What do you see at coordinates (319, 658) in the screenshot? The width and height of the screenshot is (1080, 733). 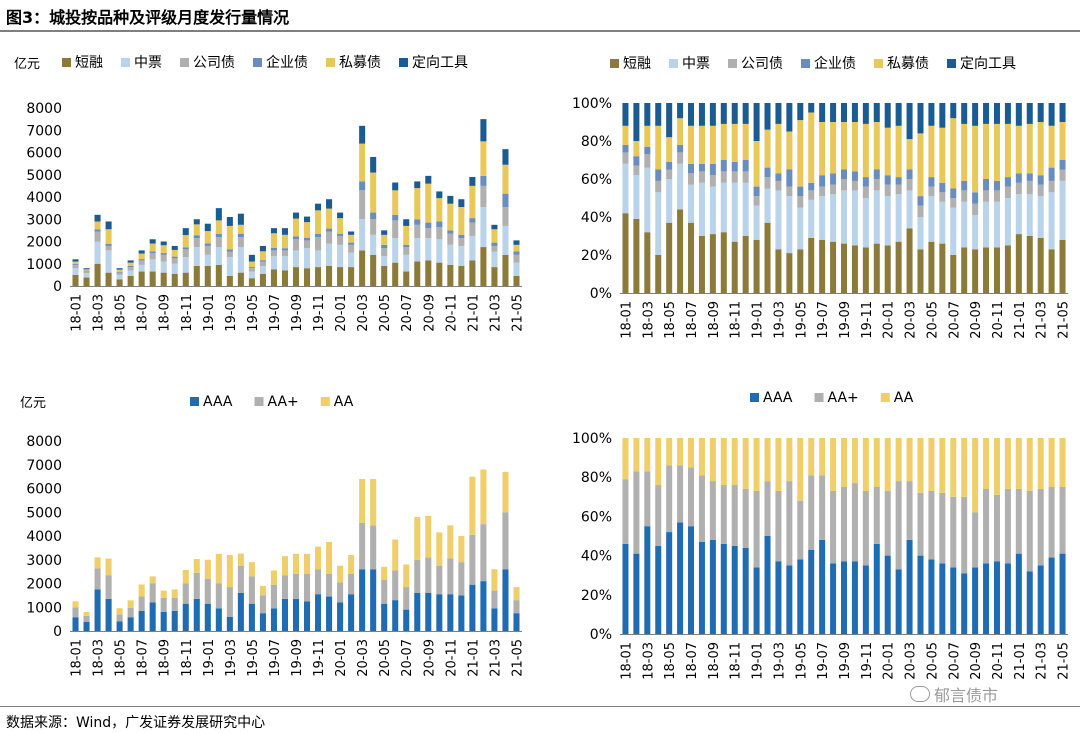 I see `x-tick-label: 19-11` at bounding box center [319, 658].